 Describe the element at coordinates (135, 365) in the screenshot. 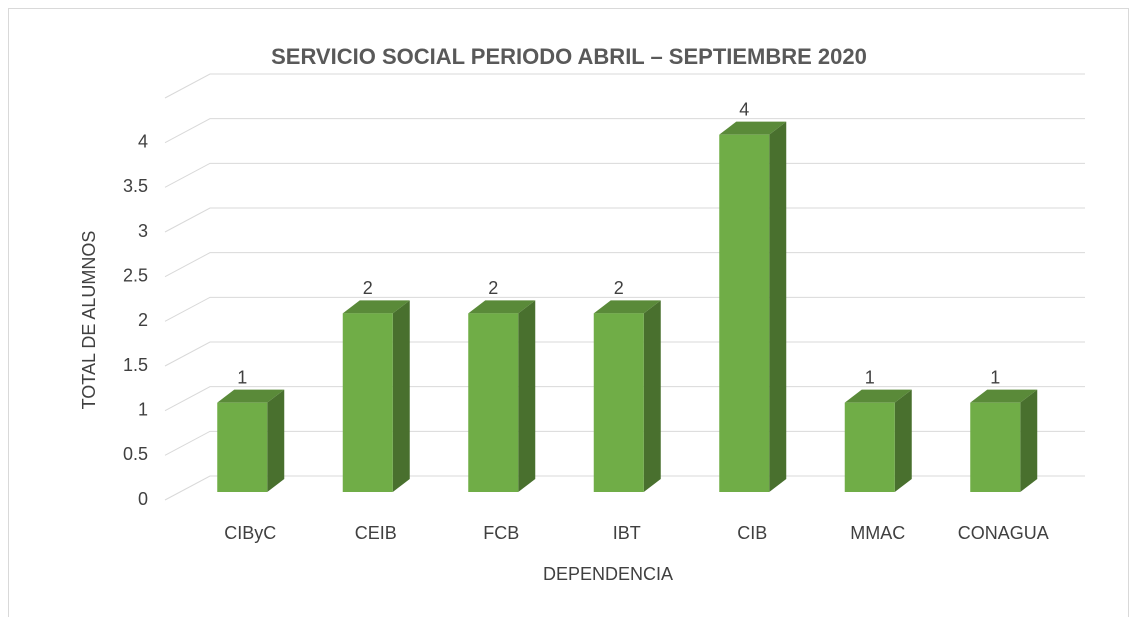

I see `y-tick-label: 1.5` at that location.